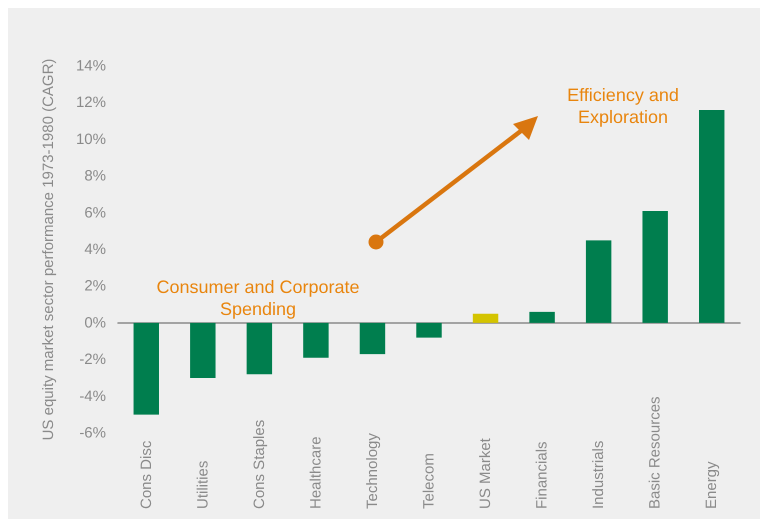 The image size is (760, 527). I want to click on x-tick-label: Industrials, so click(599, 474).